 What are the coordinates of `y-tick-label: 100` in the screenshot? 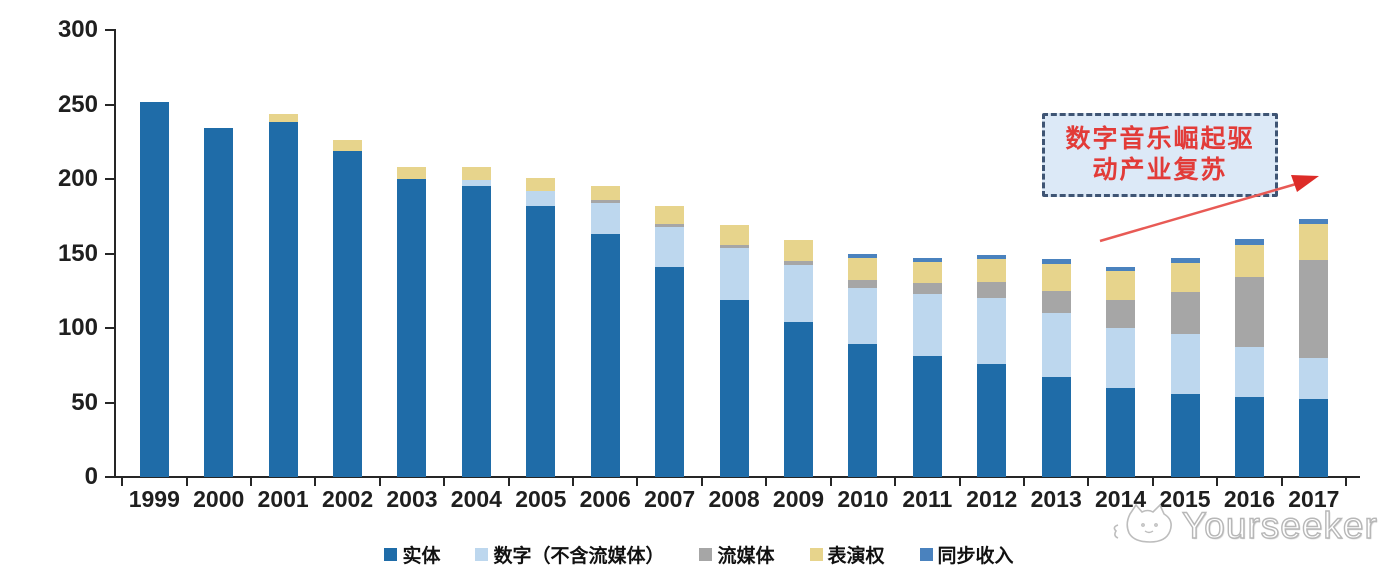 It's located at (77, 327).